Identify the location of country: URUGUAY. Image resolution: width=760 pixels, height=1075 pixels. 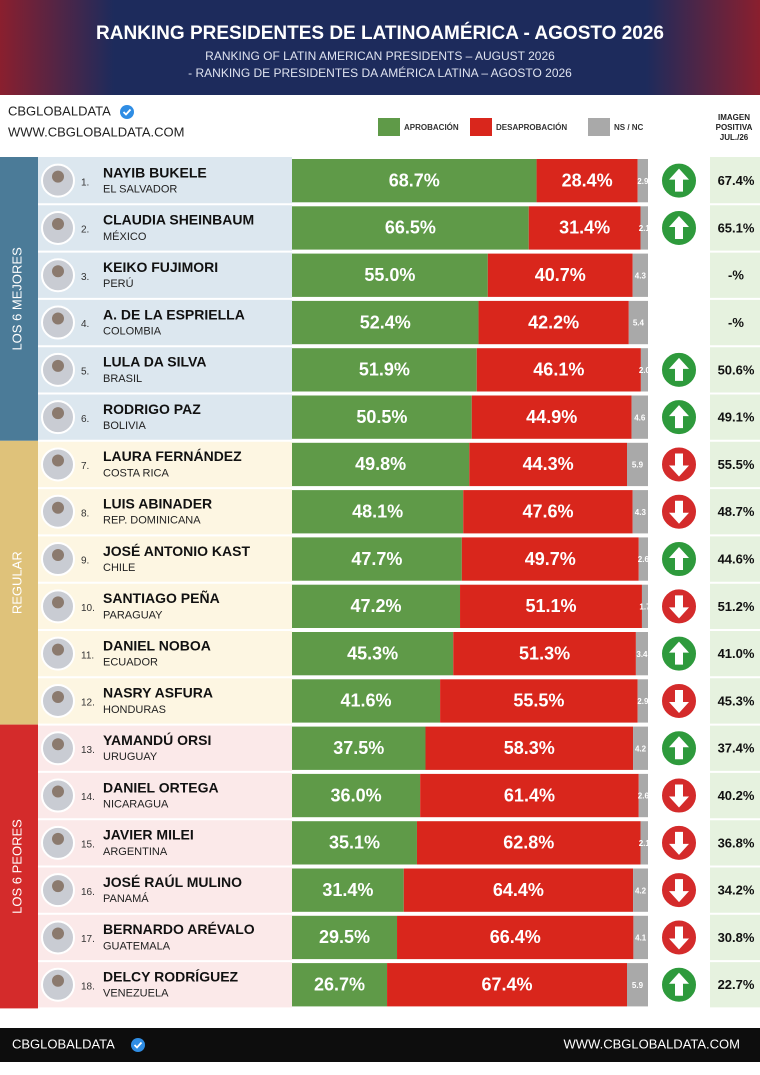
(130, 757).